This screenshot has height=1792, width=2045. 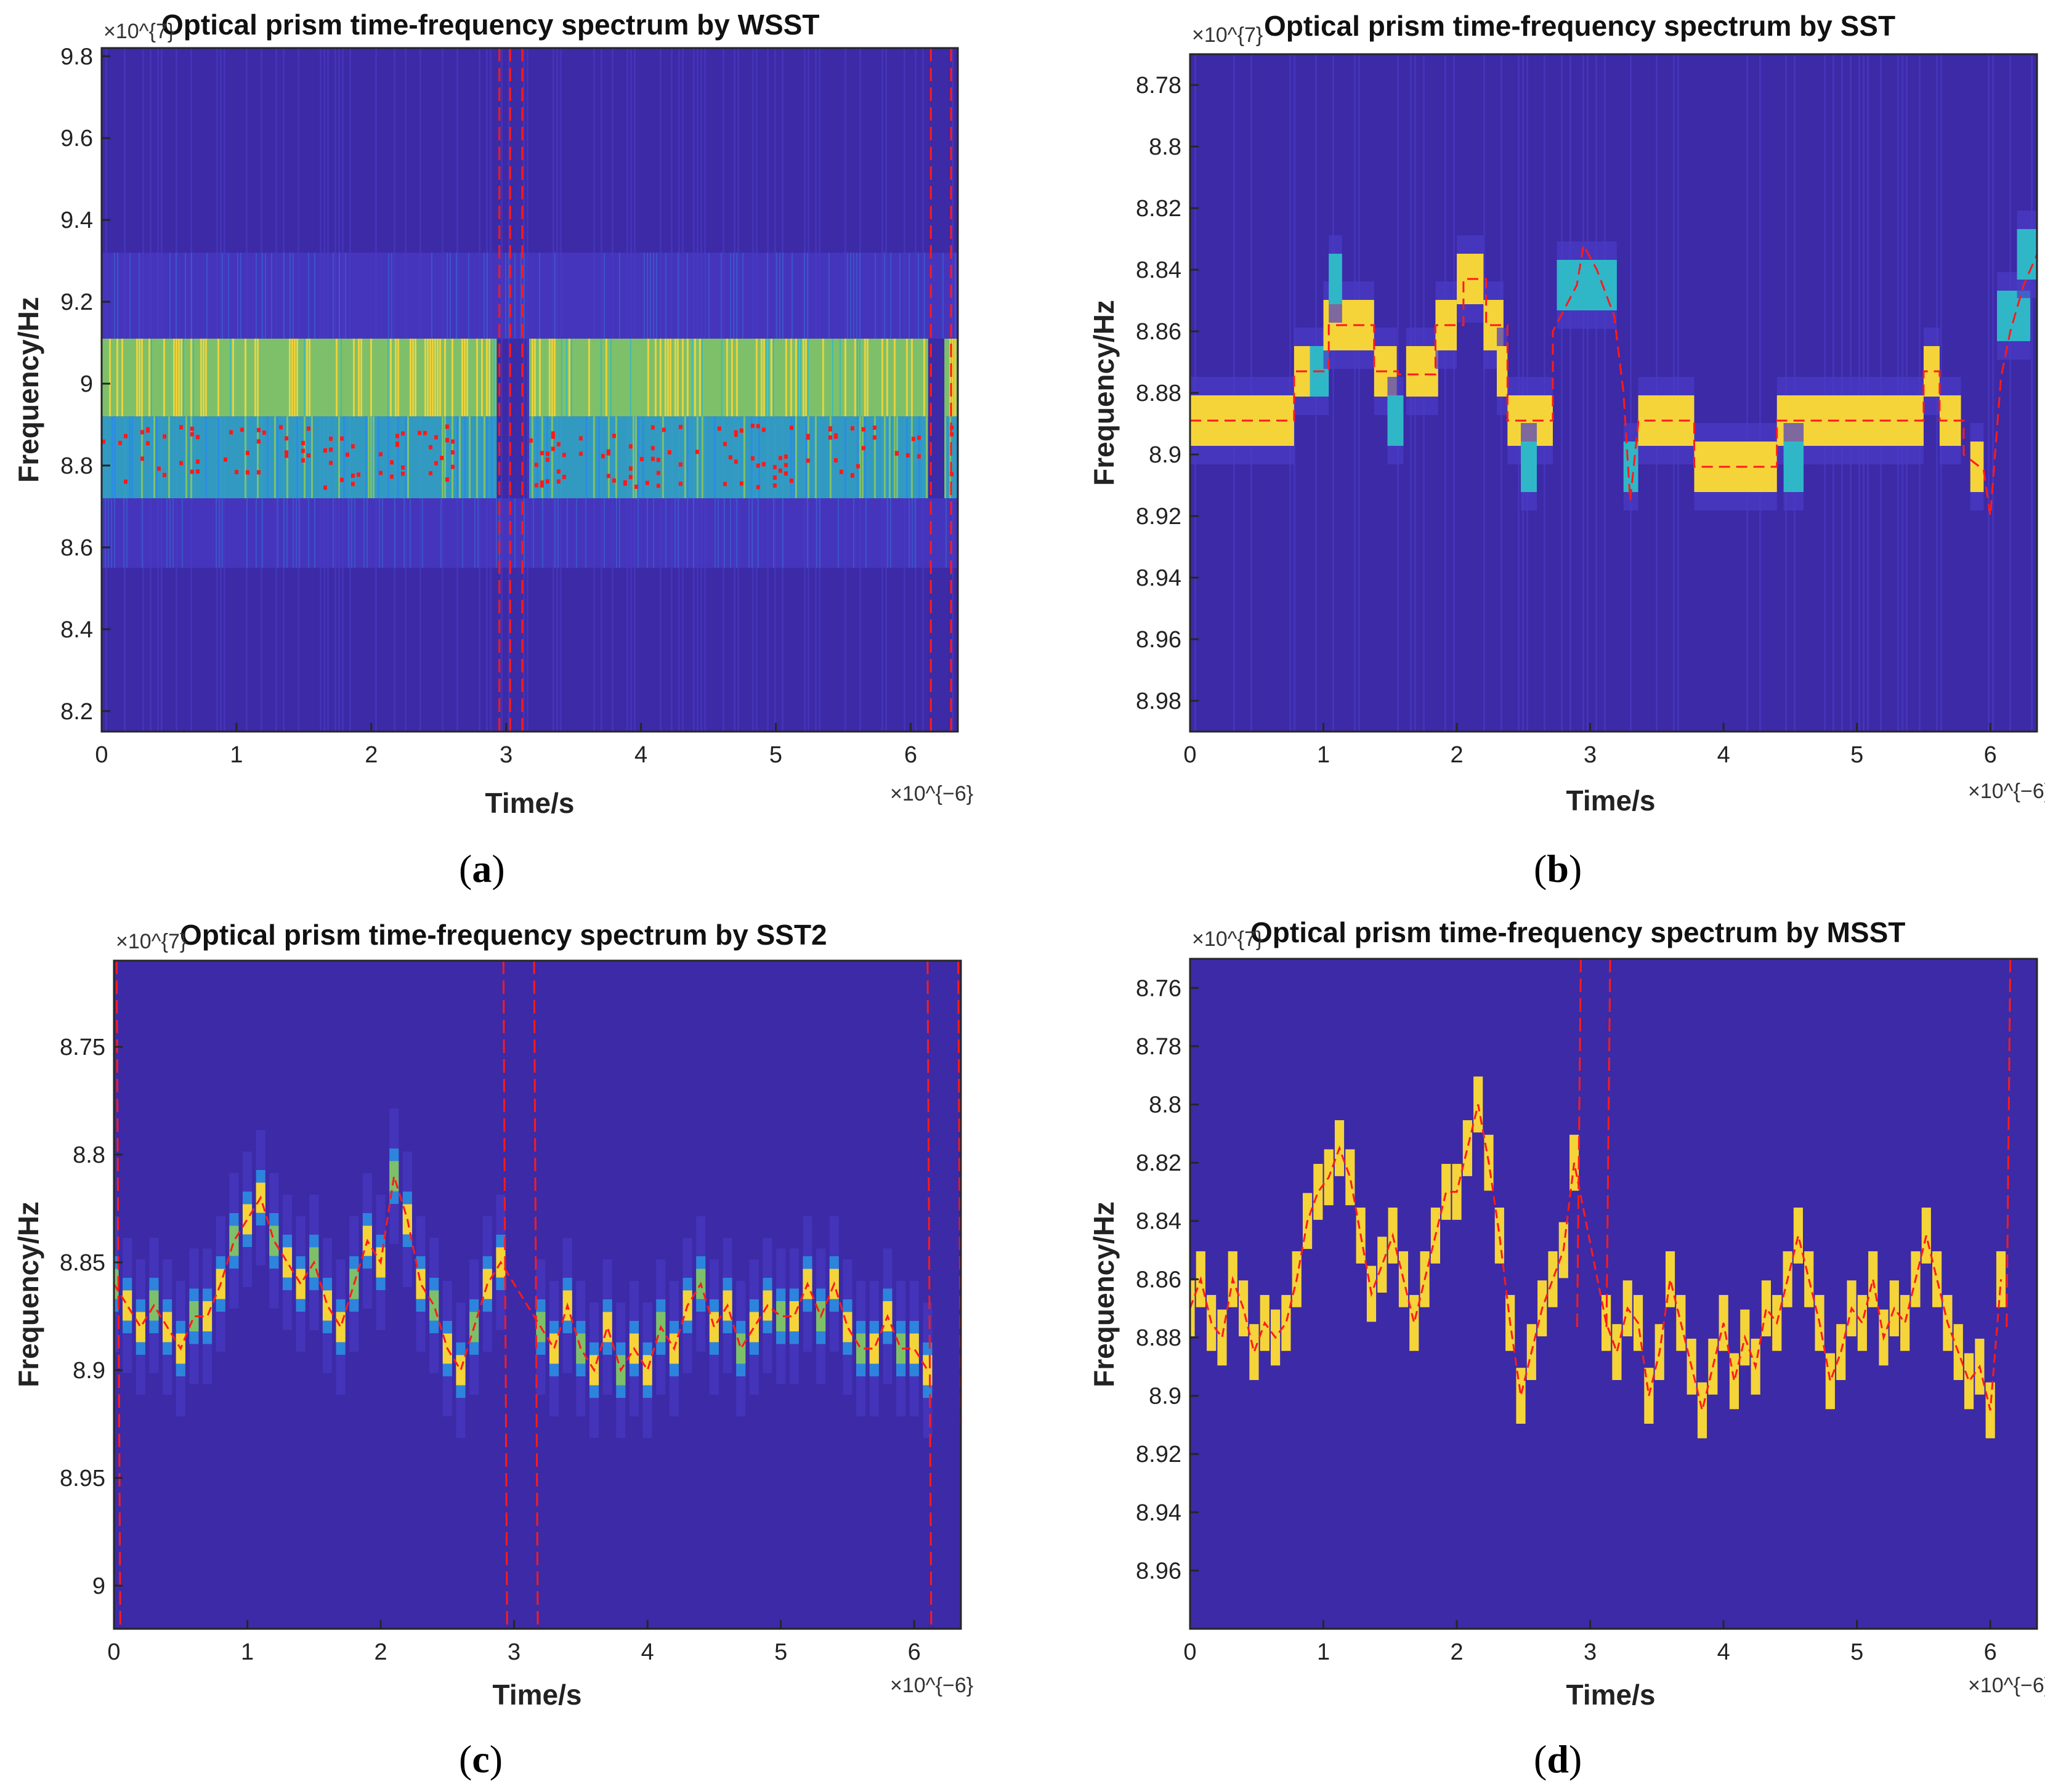 I want to click on panel-c-y-tick-label: 8.75, so click(x=82, y=1048).